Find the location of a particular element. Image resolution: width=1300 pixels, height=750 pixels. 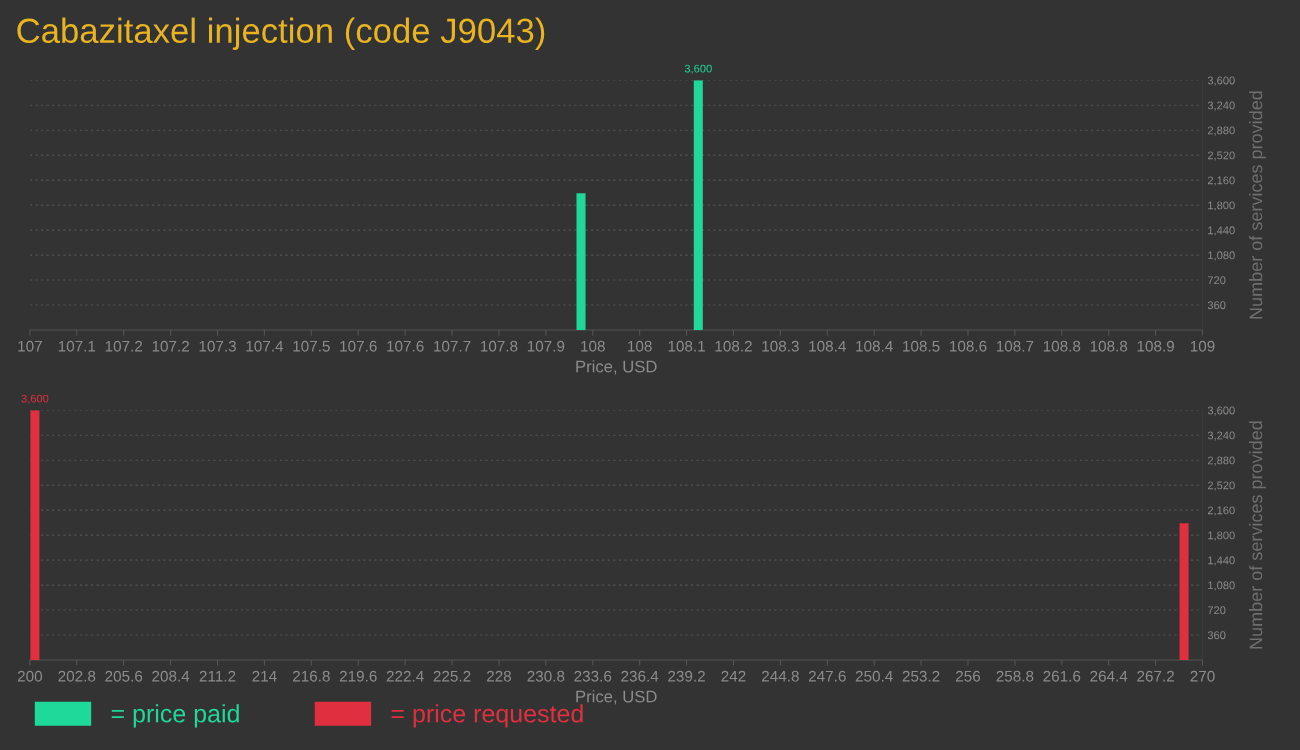

x-tick-label: 107.7 is located at coordinates (452, 346).